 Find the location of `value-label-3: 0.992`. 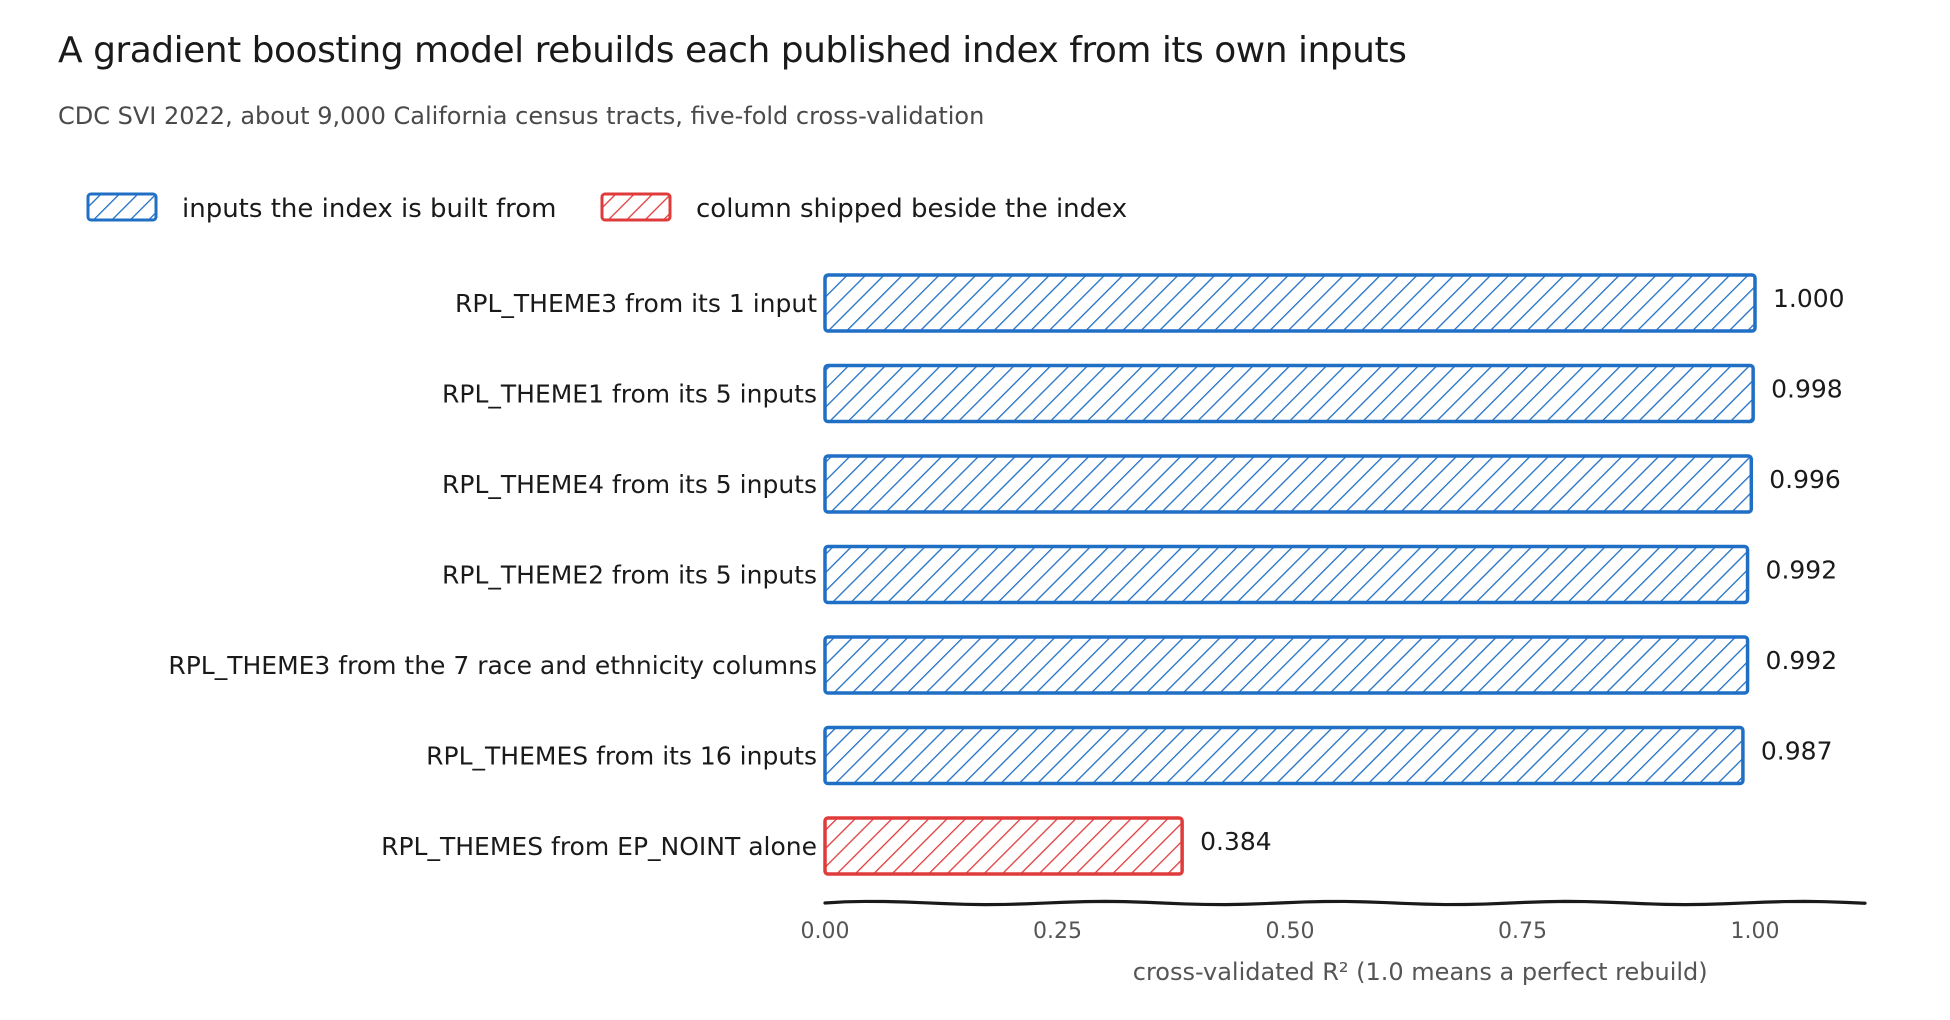

value-label-3: 0.992 is located at coordinates (1802, 570).